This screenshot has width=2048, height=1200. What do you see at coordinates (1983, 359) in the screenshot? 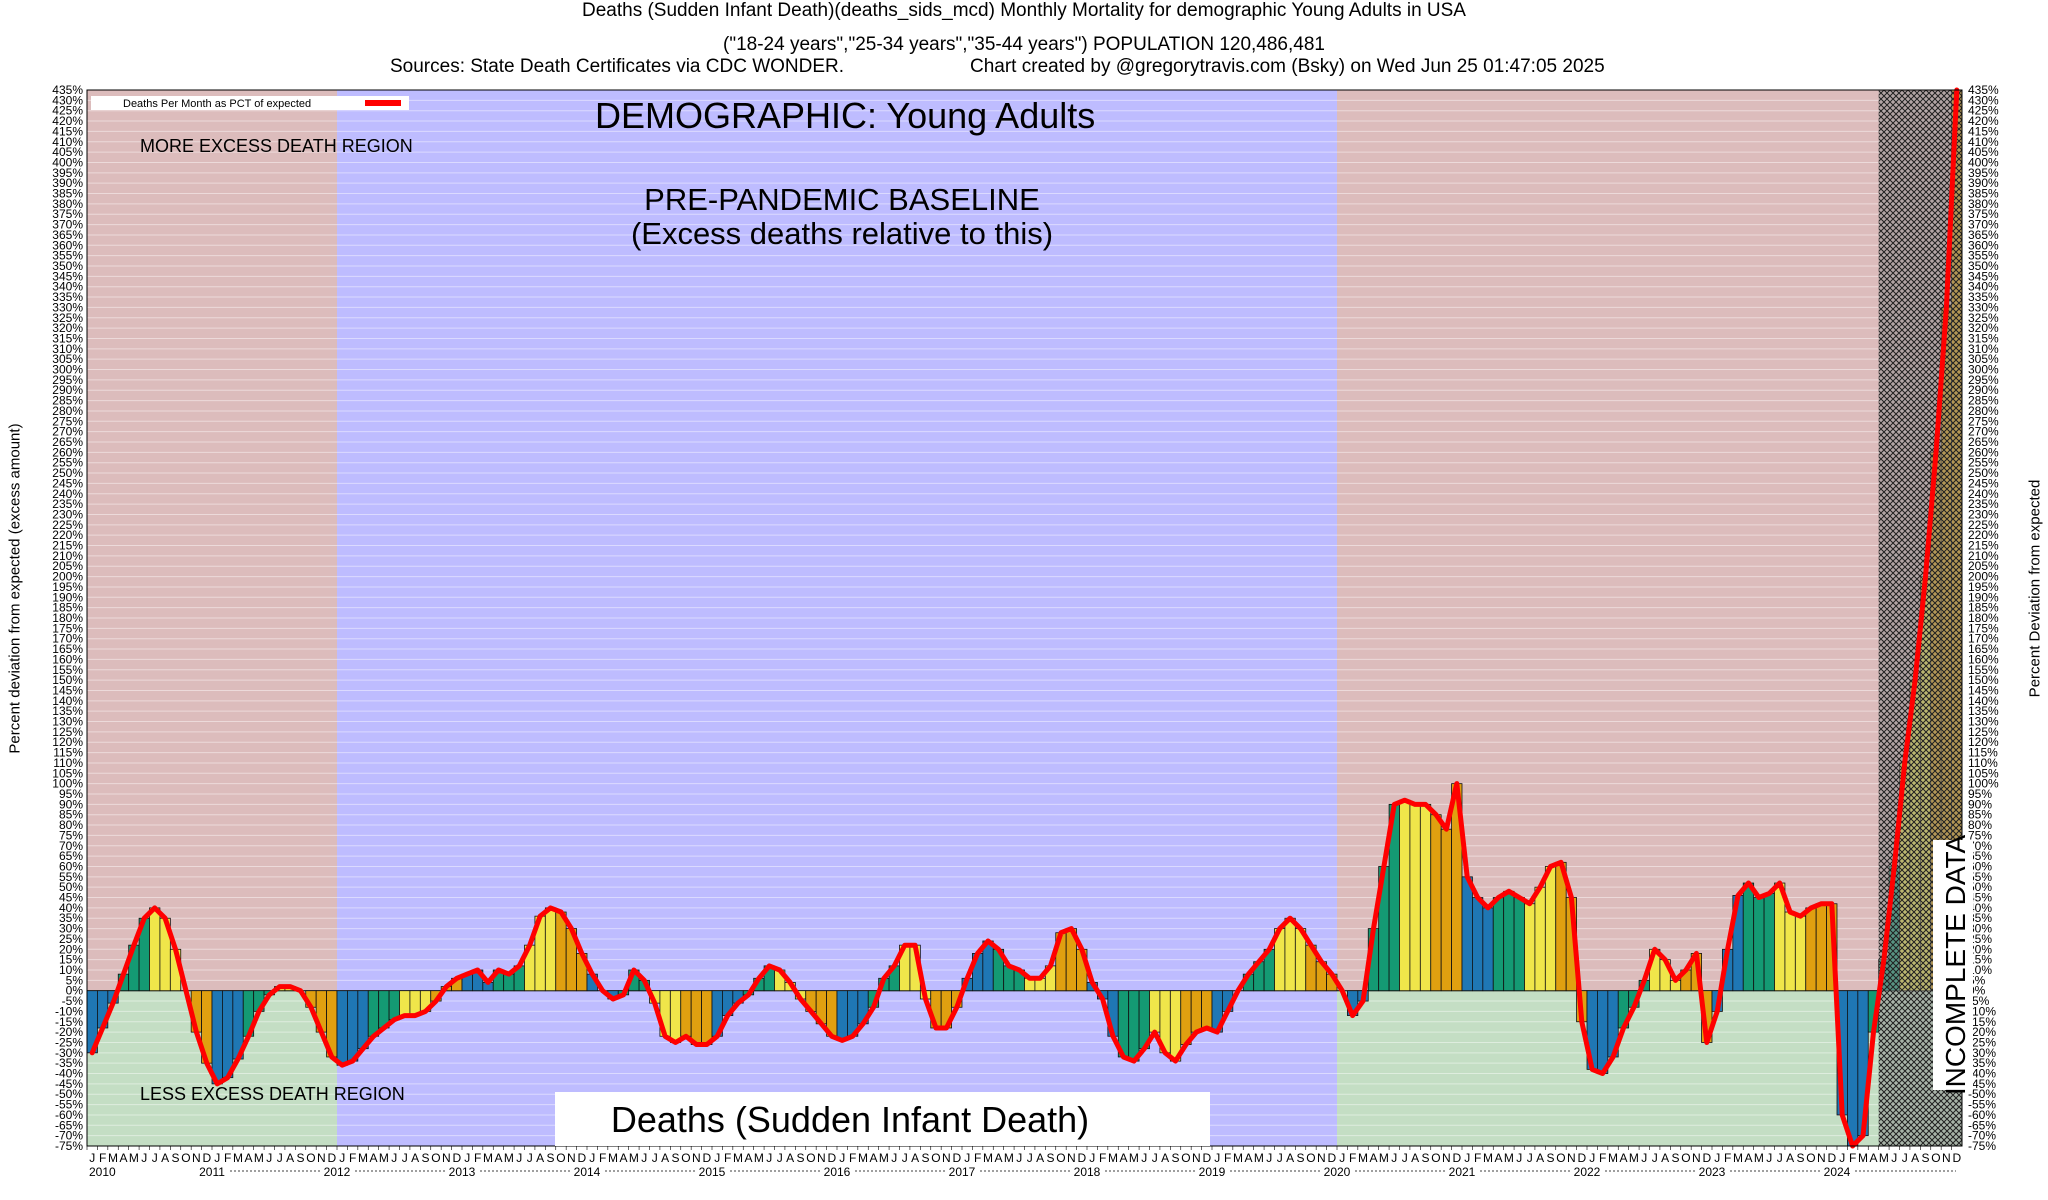
I see `y-tick-label-right: 305%` at bounding box center [1983, 359].